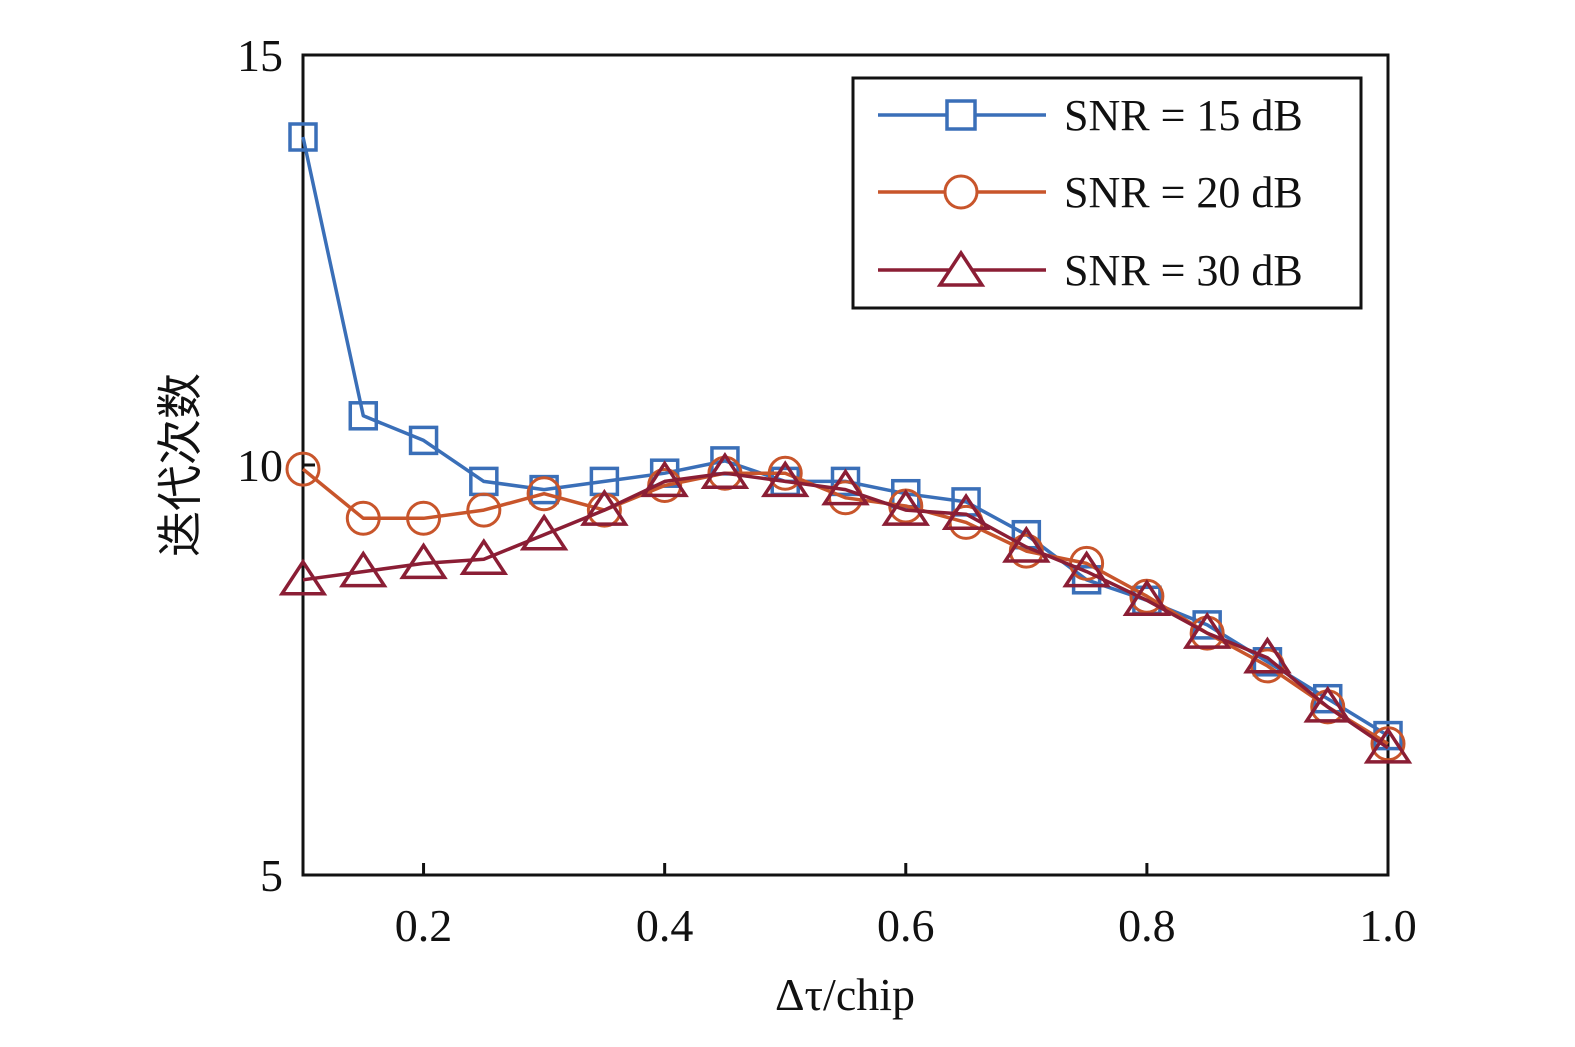  Describe the element at coordinates (1147, 925) in the screenshot. I see `x-tick-label: 0.8` at that location.